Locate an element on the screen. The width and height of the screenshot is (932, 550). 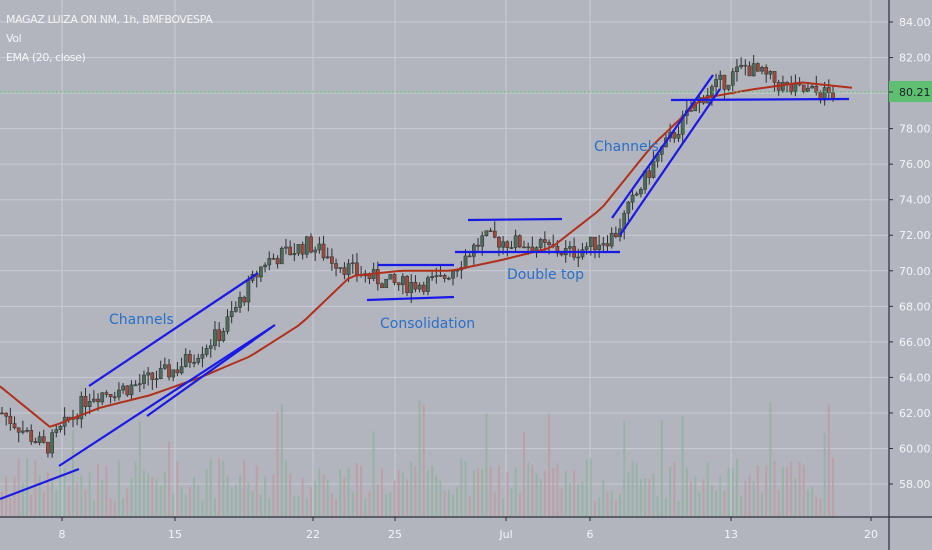
time-tick-label: 15 is located at coordinates (175, 534).